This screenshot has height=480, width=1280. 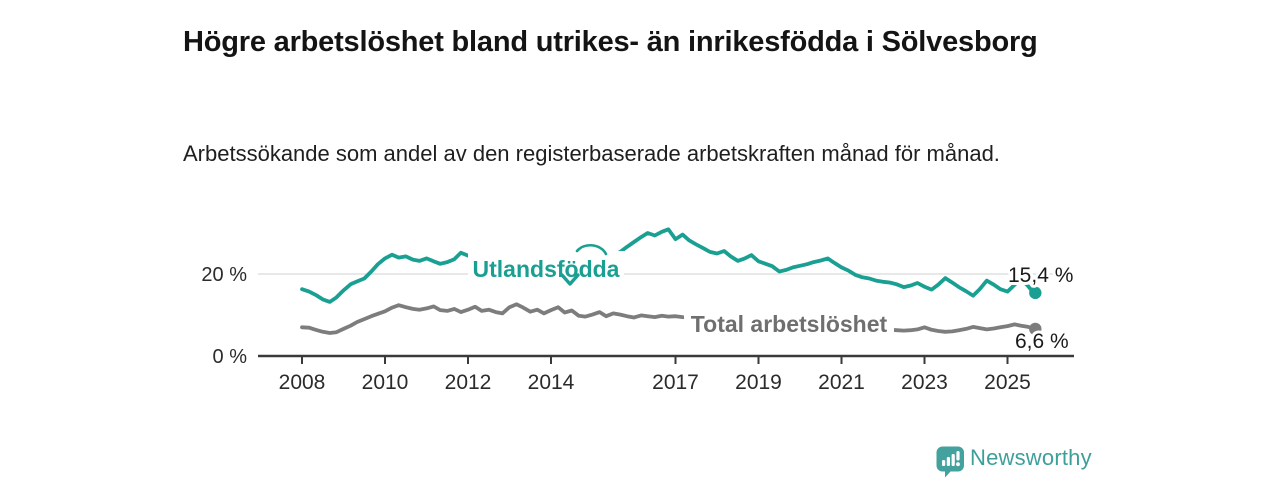 What do you see at coordinates (591, 250) in the screenshot?
I see `label-arrow-curve-icon` at bounding box center [591, 250].